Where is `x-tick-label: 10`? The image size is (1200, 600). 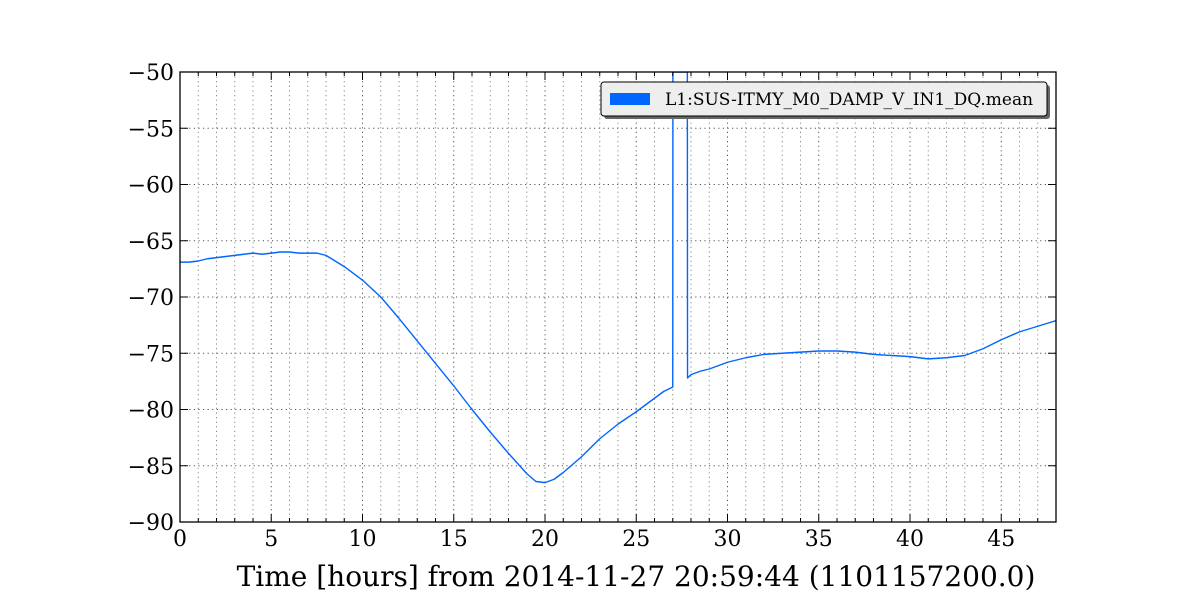
x-tick-label: 10 is located at coordinates (363, 539).